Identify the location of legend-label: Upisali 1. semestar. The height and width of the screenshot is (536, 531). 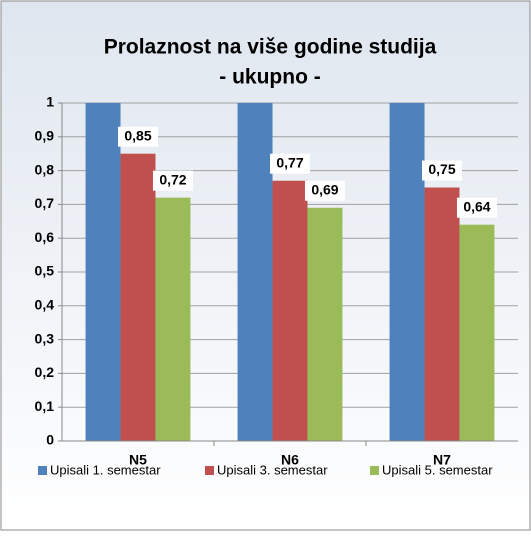
(105, 469).